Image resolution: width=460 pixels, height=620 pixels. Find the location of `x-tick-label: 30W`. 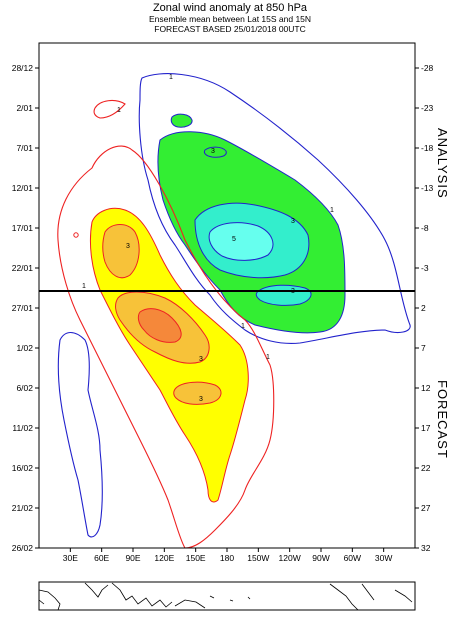

x-tick-label: 30W is located at coordinates (383, 558).